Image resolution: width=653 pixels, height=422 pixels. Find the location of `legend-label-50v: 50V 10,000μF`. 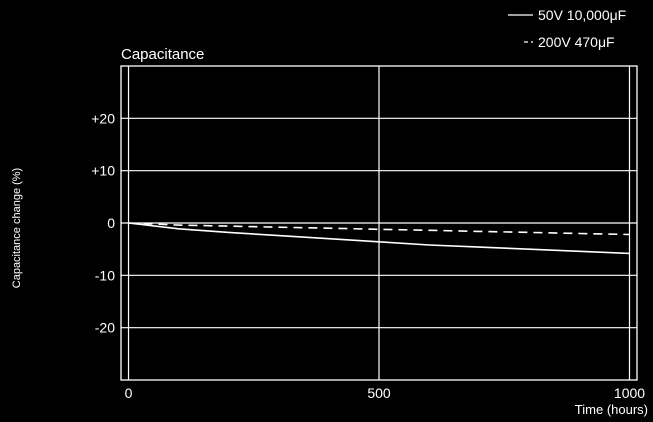

legend-label-50v: 50V 10,000μF is located at coordinates (582, 15).